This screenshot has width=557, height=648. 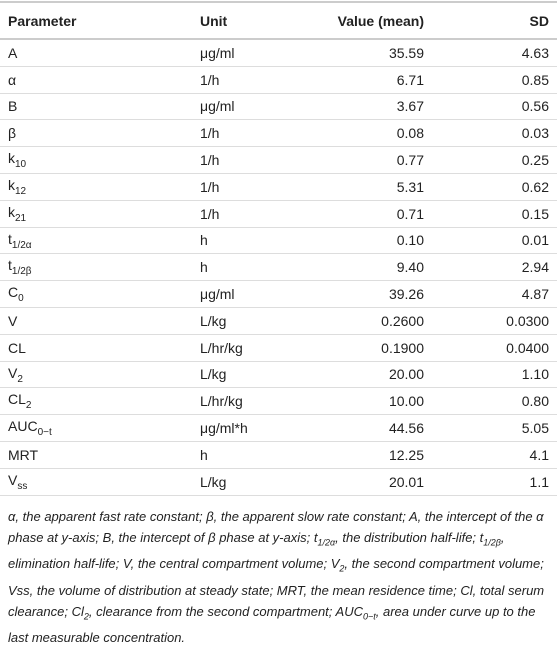 What do you see at coordinates (12, 133) in the screenshot?
I see `parameter-name: β` at bounding box center [12, 133].